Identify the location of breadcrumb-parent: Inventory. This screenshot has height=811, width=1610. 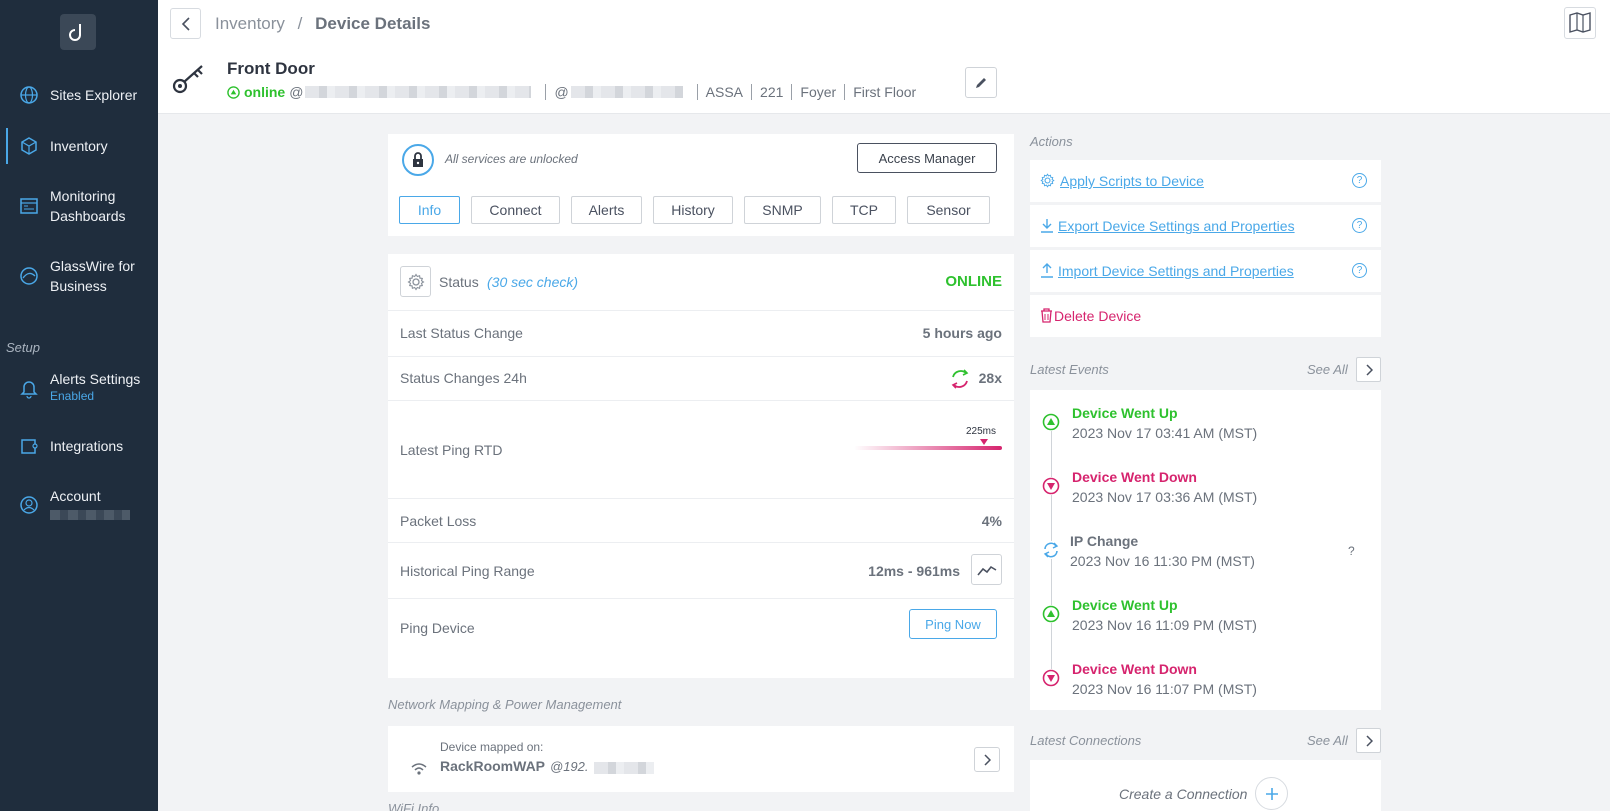
(250, 23).